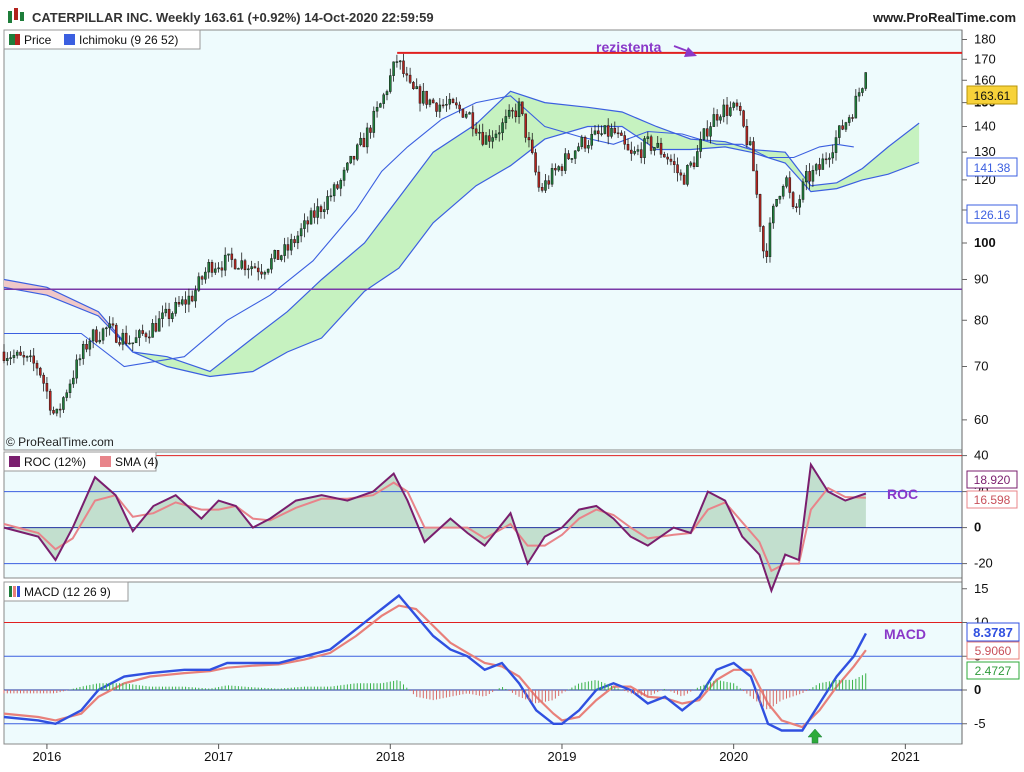  What do you see at coordinates (128, 40) in the screenshot?
I see `legend-ichimoku: Ichimoku (9 26 52)` at bounding box center [128, 40].